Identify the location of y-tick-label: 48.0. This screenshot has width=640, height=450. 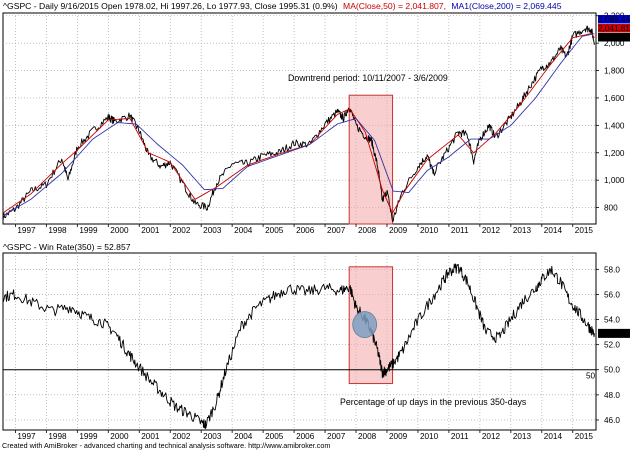
(612, 395).